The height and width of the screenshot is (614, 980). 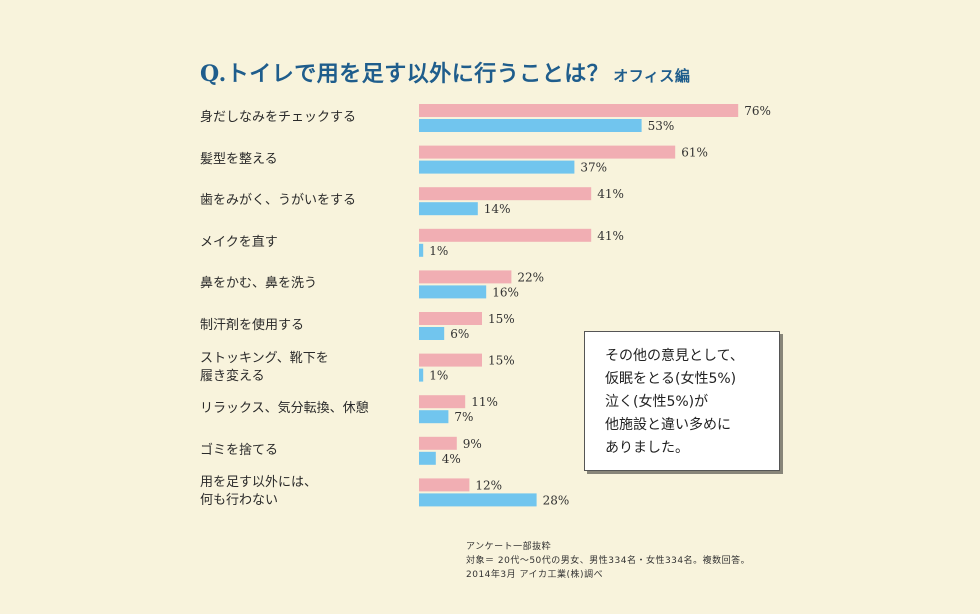 What do you see at coordinates (259, 284) in the screenshot?
I see `category-label: 鼻をかむ、鼻を洗う` at bounding box center [259, 284].